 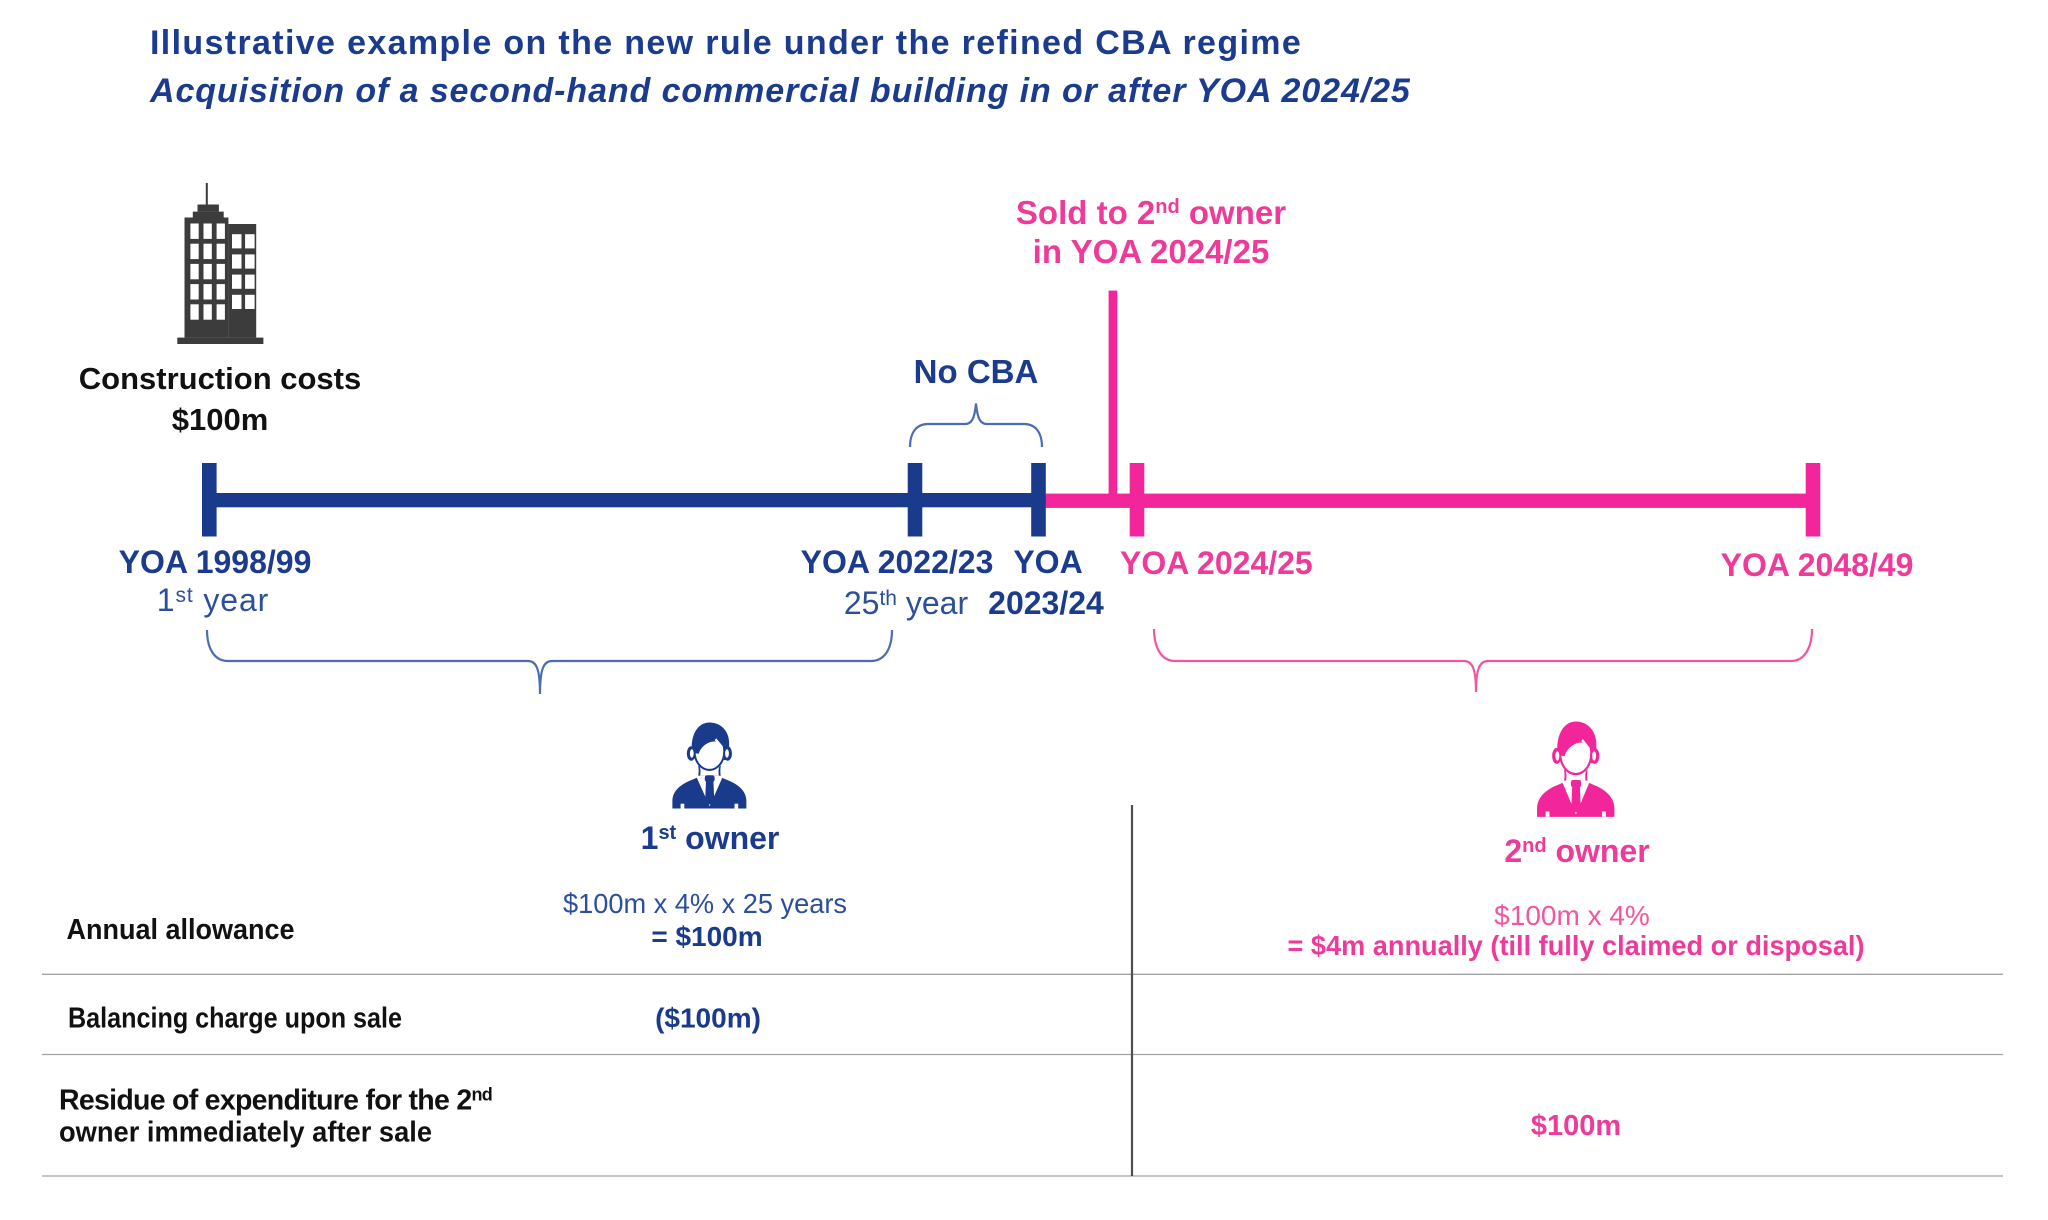 I want to click on svg-text: 1st year, so click(x=213, y=600).